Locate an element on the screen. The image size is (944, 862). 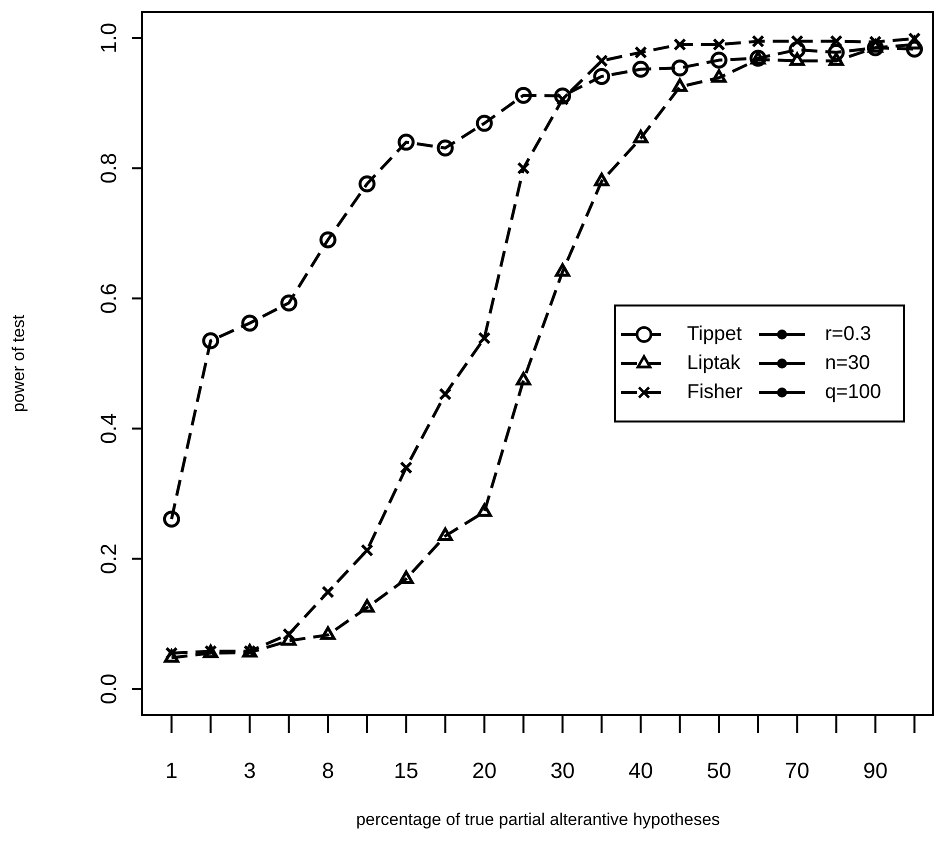
x-tick-label: 1 is located at coordinates (171, 770).